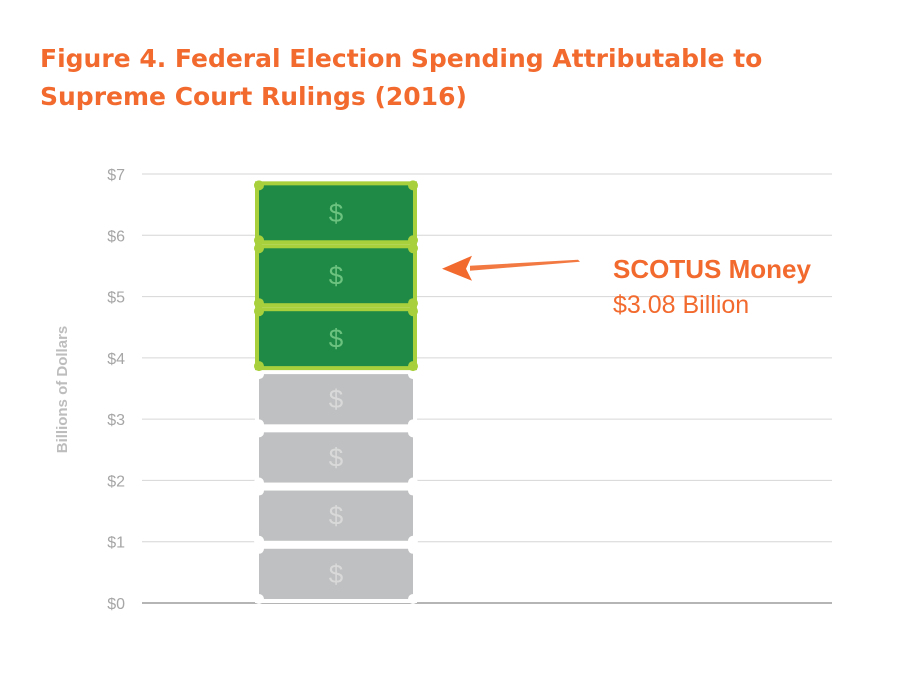  What do you see at coordinates (116, 390) in the screenshot?
I see `y-tick-labels: $0 $1 $2 $3 $4 $5 $6 $7` at bounding box center [116, 390].